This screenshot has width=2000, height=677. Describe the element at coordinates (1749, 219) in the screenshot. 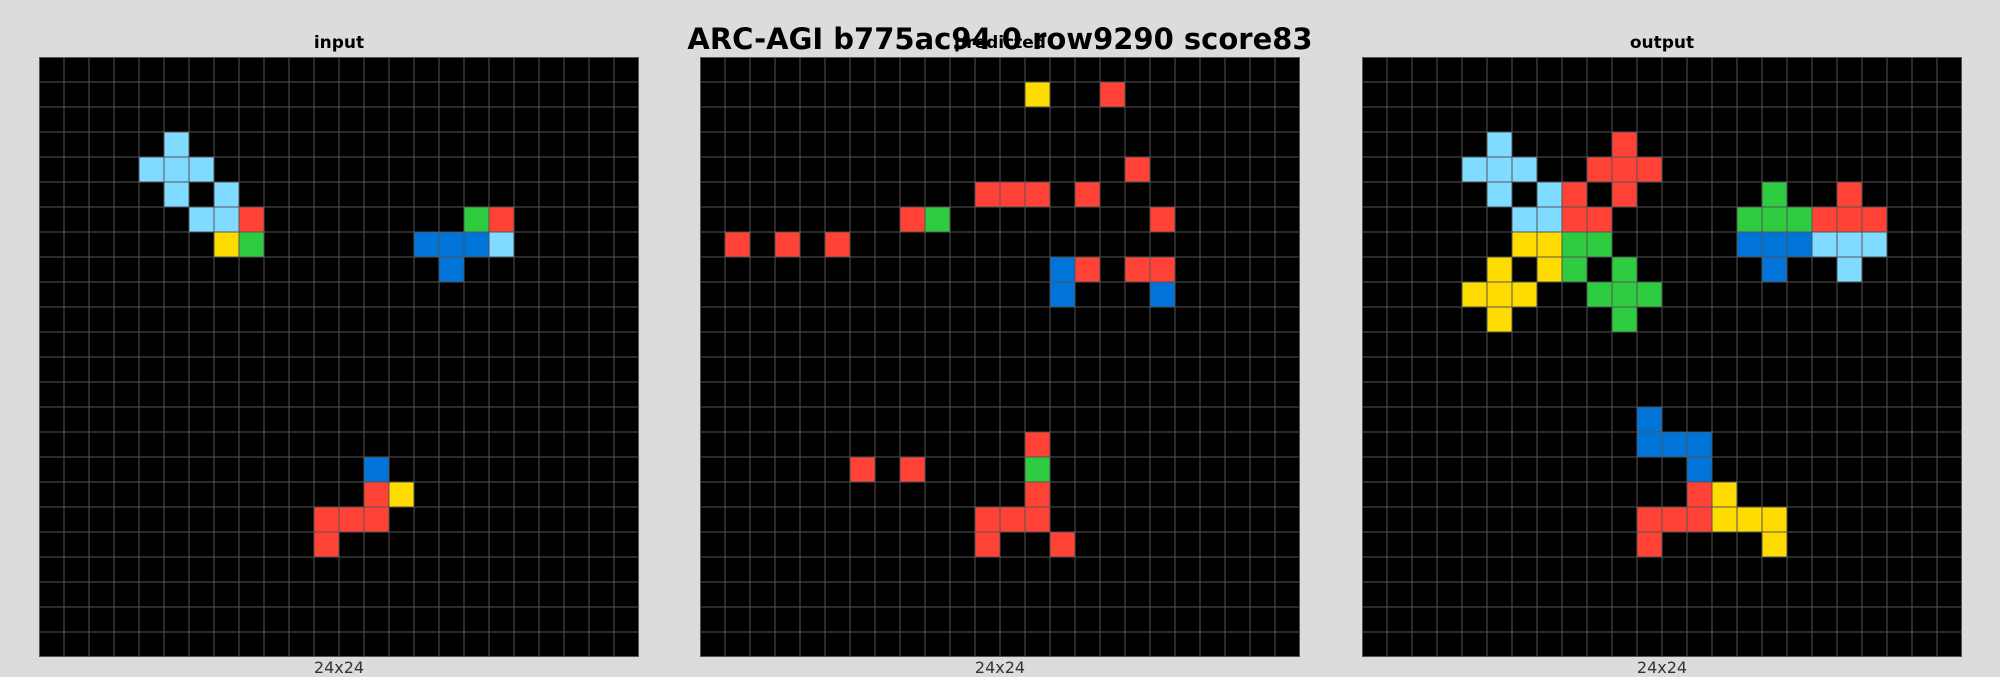

I see `output-cell-r6-c15` at that location.